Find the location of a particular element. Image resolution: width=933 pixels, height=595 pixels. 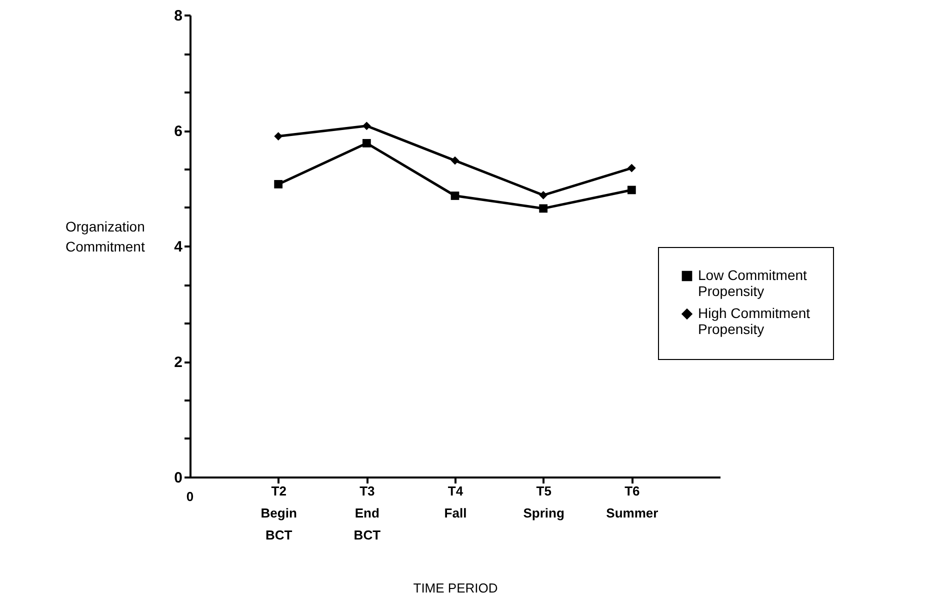

x-tick-label: T2 Begin BCT is located at coordinates (278, 513).